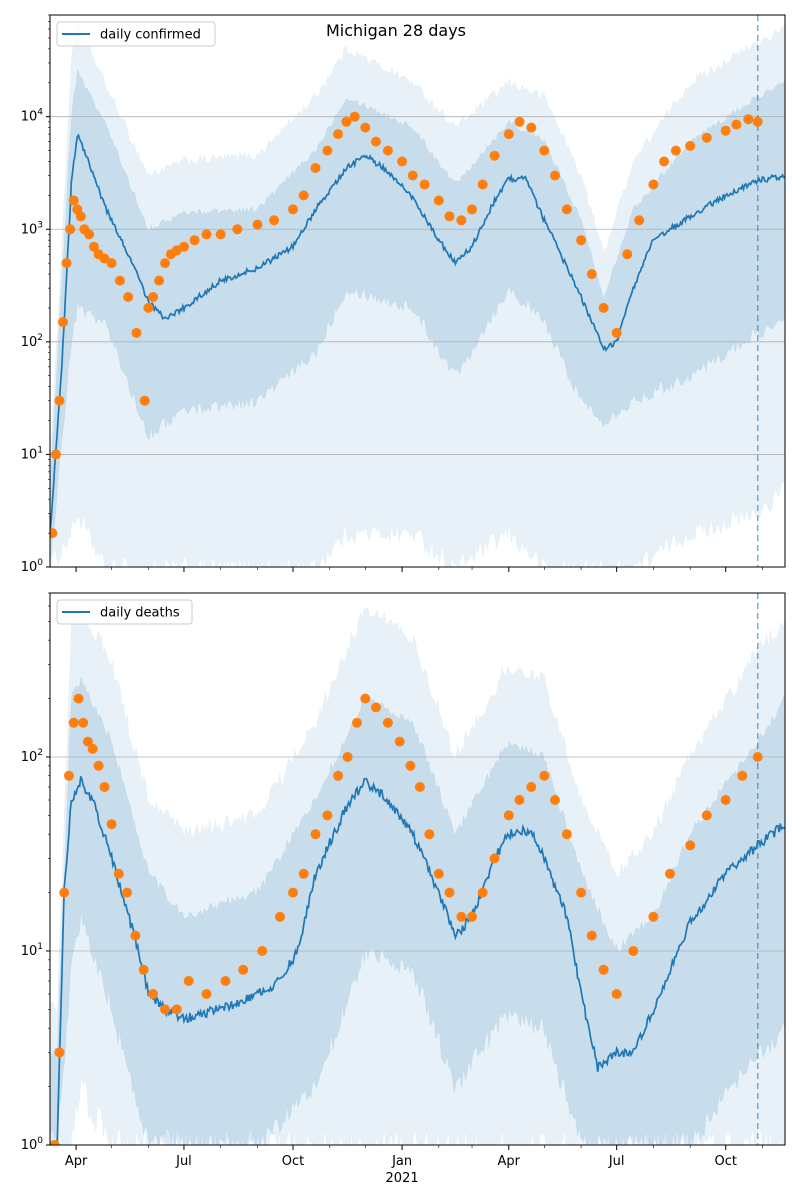 This screenshot has height=1200, width=800. What do you see at coordinates (32, 453) in the screenshot?
I see `y-tick-label: 10¹` at bounding box center [32, 453].